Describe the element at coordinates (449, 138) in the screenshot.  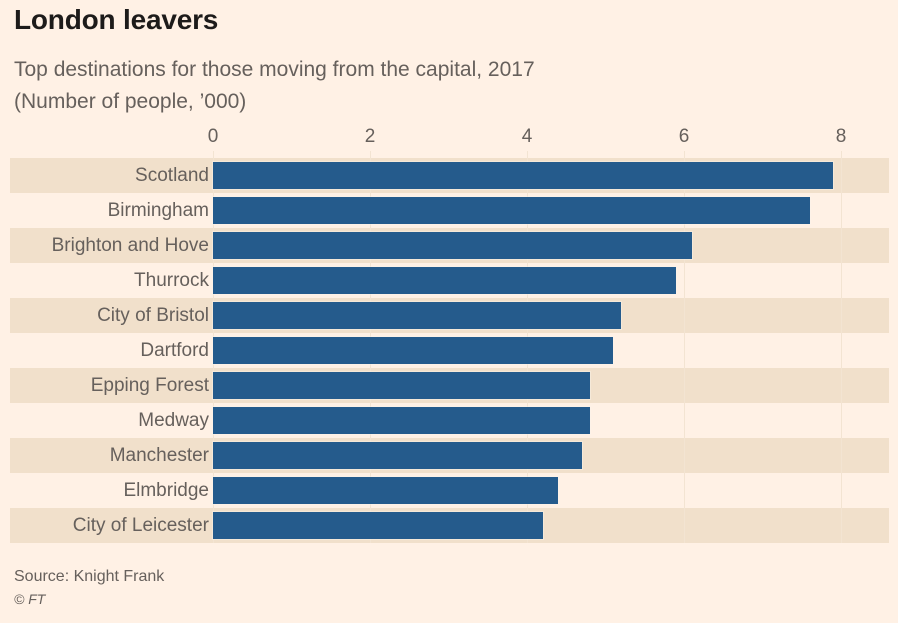
I see `x-axis: 0 2 4 6 8` at that location.